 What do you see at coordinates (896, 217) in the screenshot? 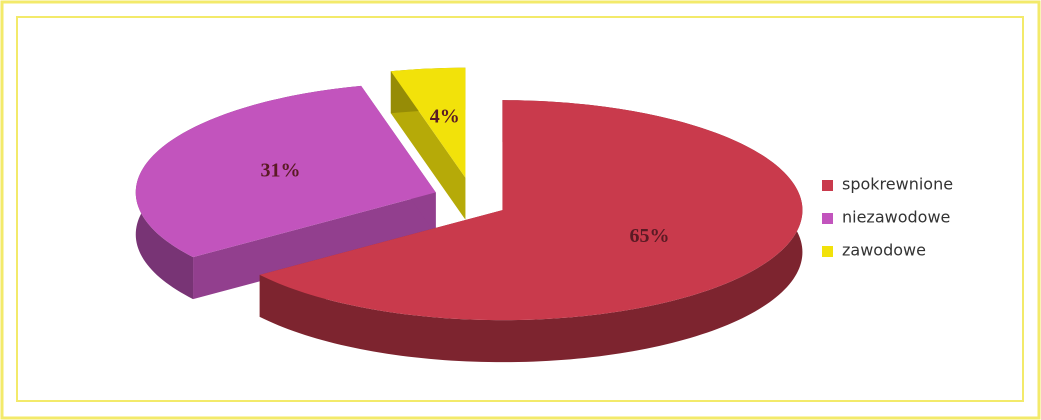
I see `legend-label: niezawodowe` at bounding box center [896, 217].